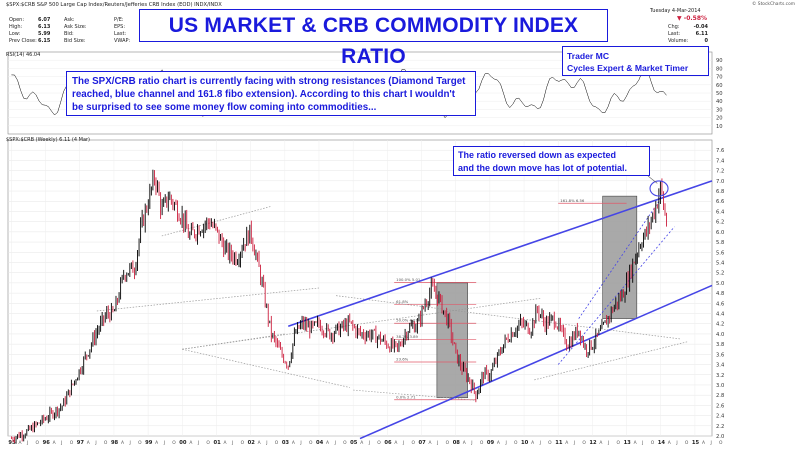 This screenshot has height=451, width=800. I want to click on y-tick-label: 4.6, so click(720, 304).